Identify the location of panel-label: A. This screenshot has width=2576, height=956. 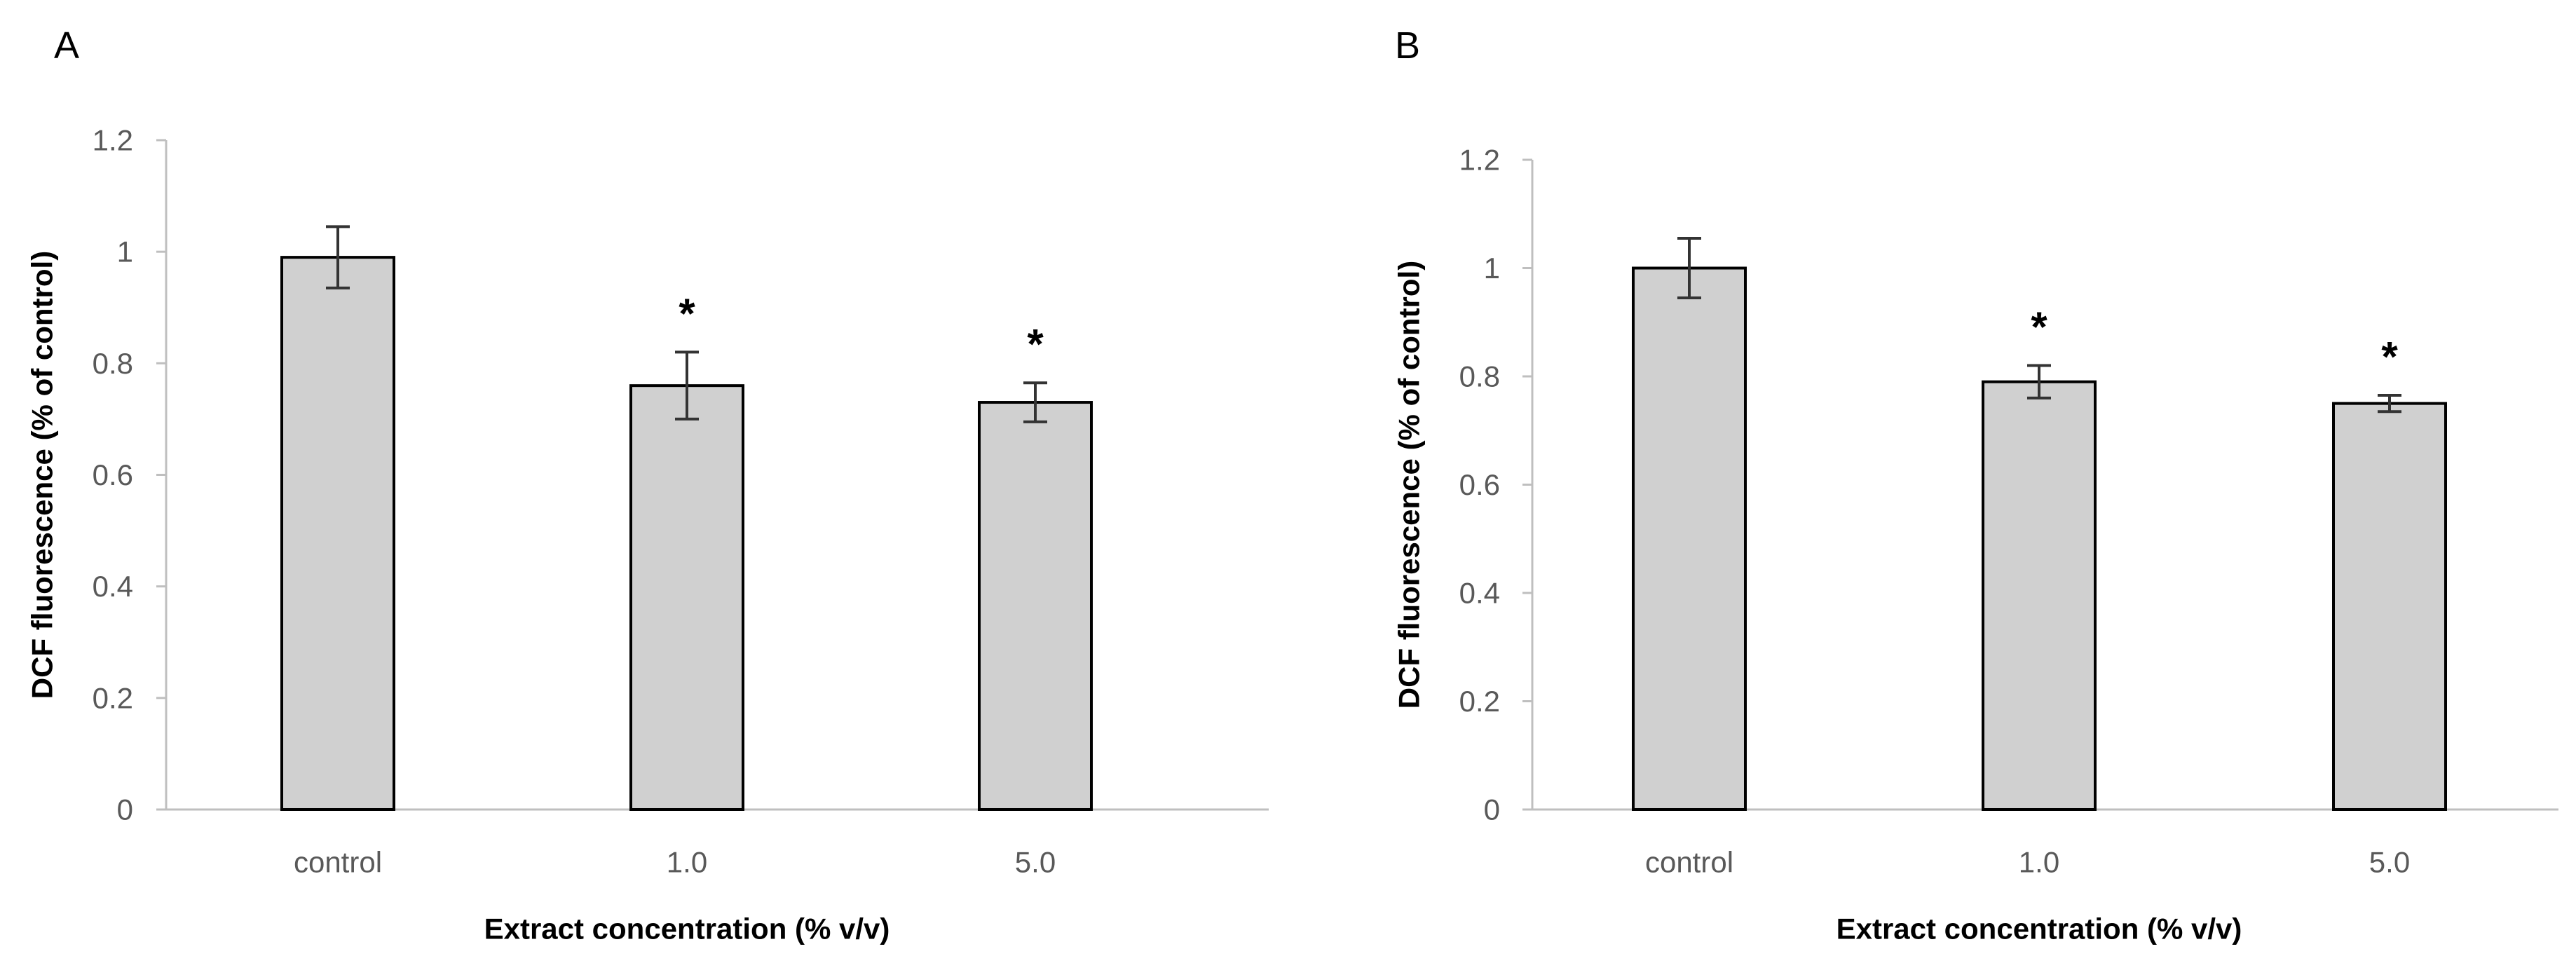
(66, 46).